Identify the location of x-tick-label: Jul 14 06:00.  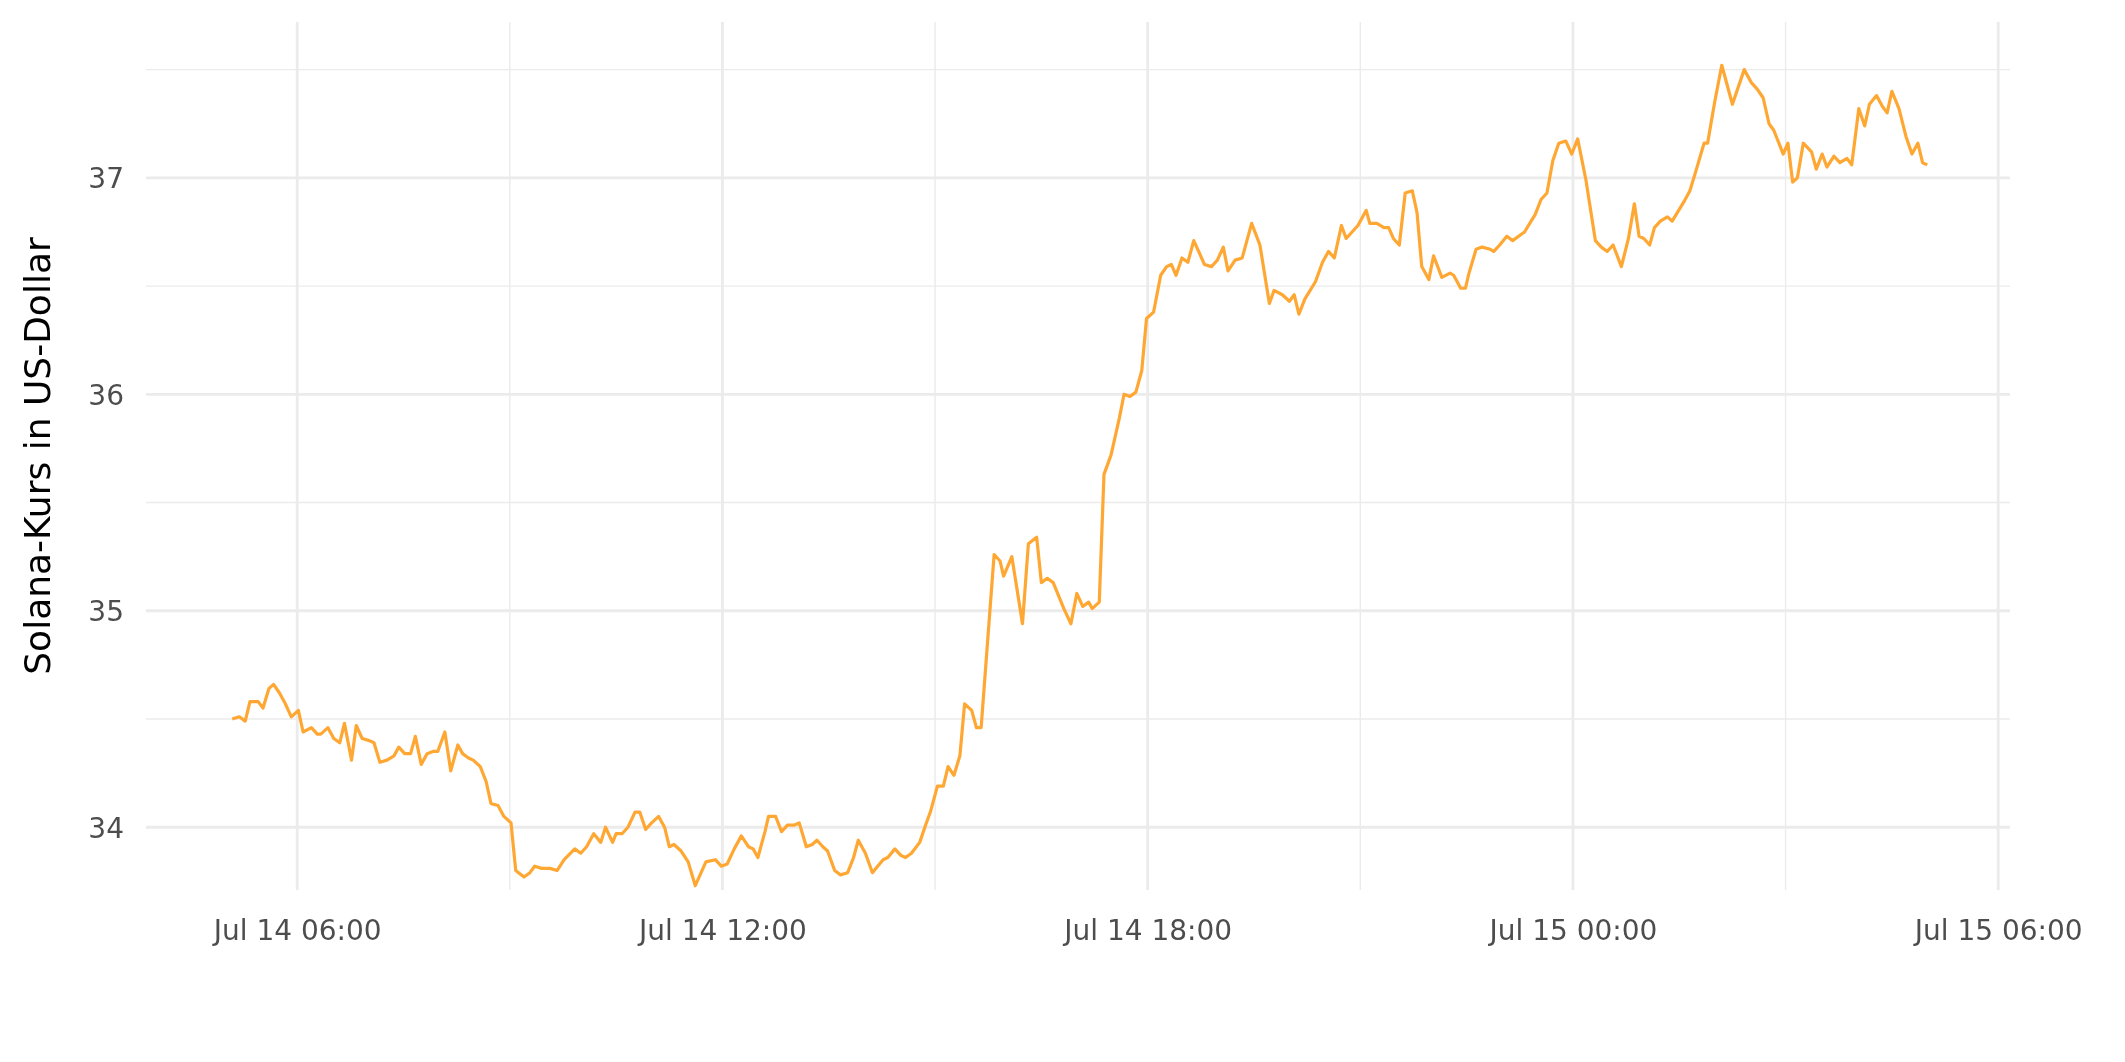
(296, 930).